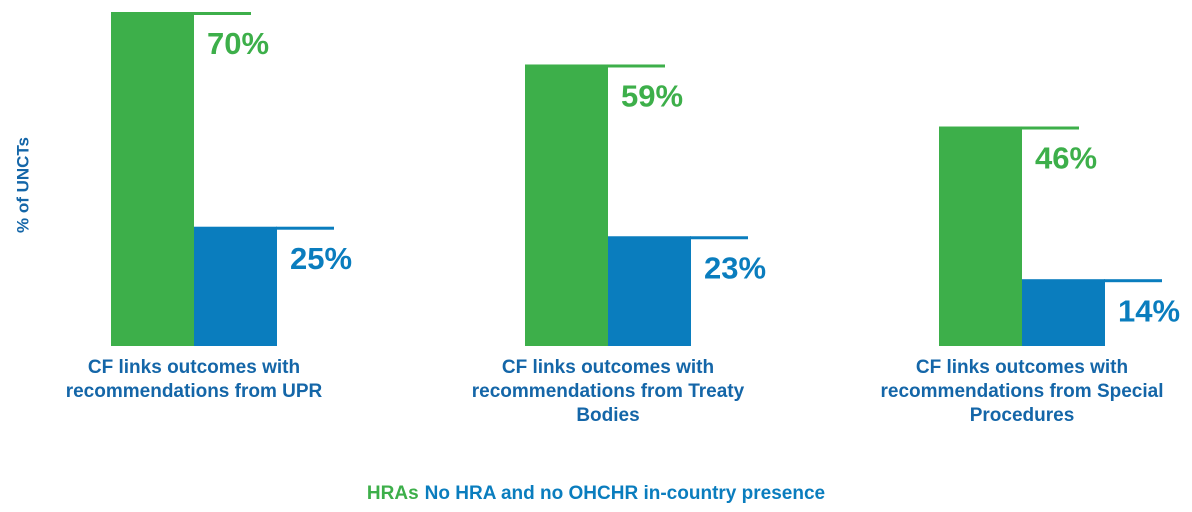 This screenshot has width=1192, height=512. Describe the element at coordinates (1149, 310) in the screenshot. I see `value-label: 14%` at that location.